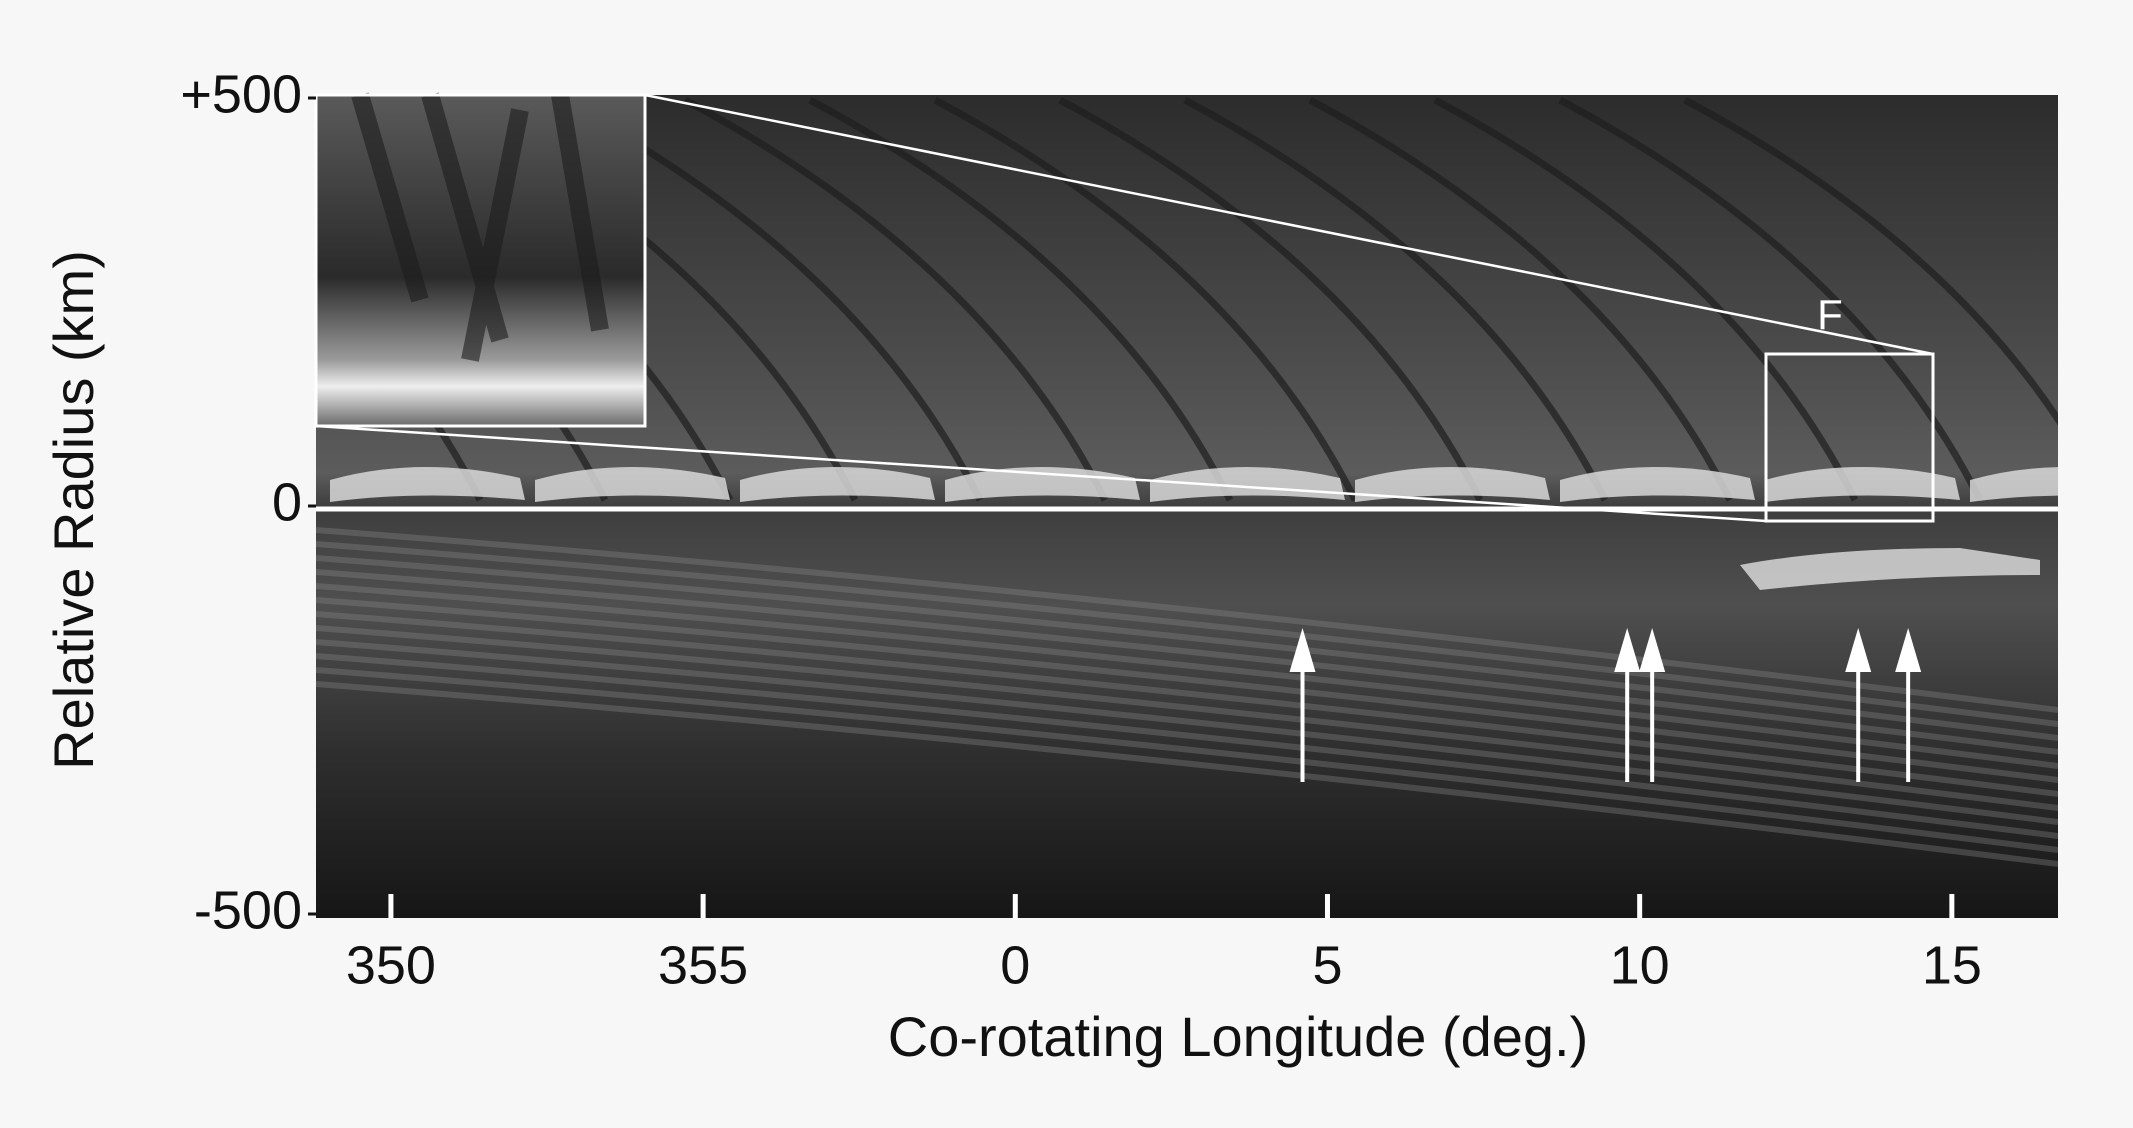 Image resolution: width=2133 pixels, height=1128 pixels. I want to click on annotation: F, so click(1830, 314).